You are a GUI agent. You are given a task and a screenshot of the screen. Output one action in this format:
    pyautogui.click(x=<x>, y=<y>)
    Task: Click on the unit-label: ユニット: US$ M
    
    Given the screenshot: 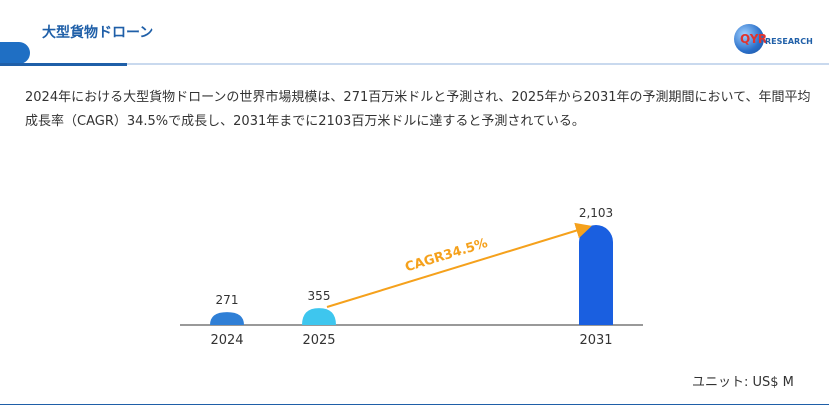 What is the action you would take?
    pyautogui.click(x=743, y=382)
    